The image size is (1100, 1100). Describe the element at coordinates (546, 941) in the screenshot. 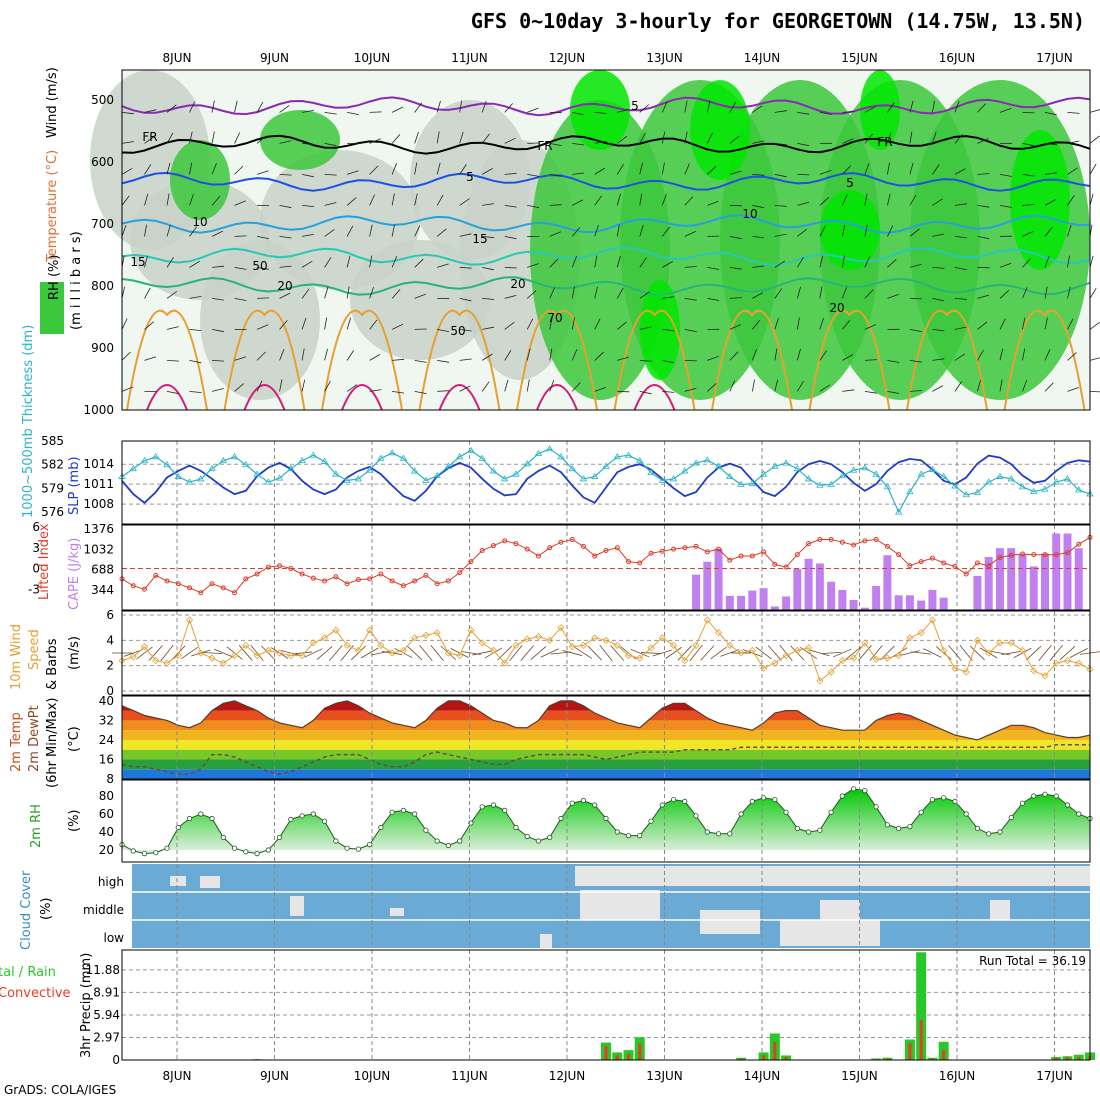

I see `cloud-fill` at that location.